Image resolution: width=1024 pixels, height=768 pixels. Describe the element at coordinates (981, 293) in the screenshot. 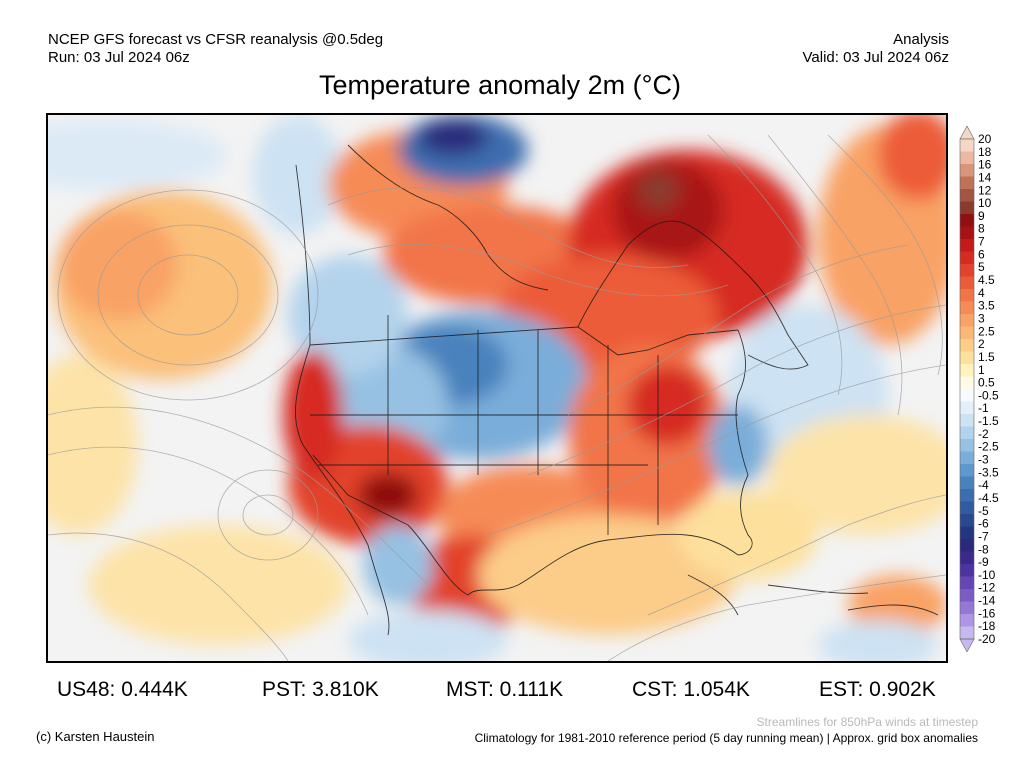

I see `colorbar-tick-label: 4` at that location.